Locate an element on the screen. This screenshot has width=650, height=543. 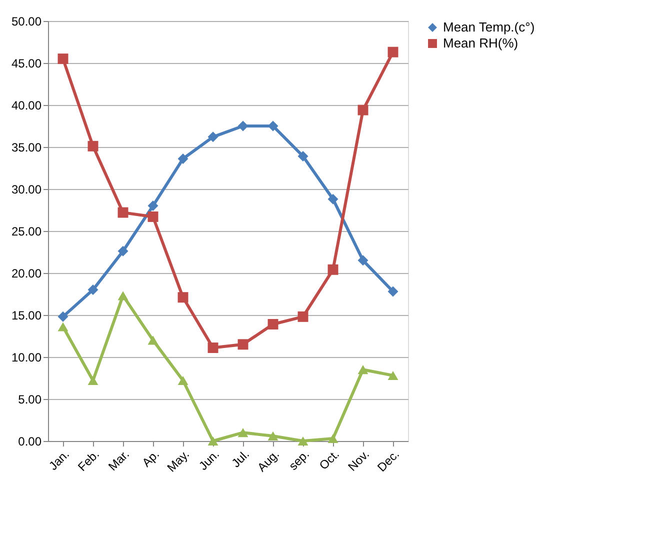
y-tick-label: 10.00 is located at coordinates (26, 357).